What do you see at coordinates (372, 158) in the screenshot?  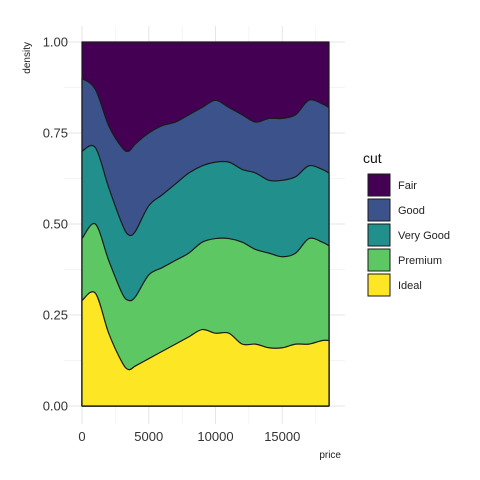 I see `legend-title: cut` at bounding box center [372, 158].